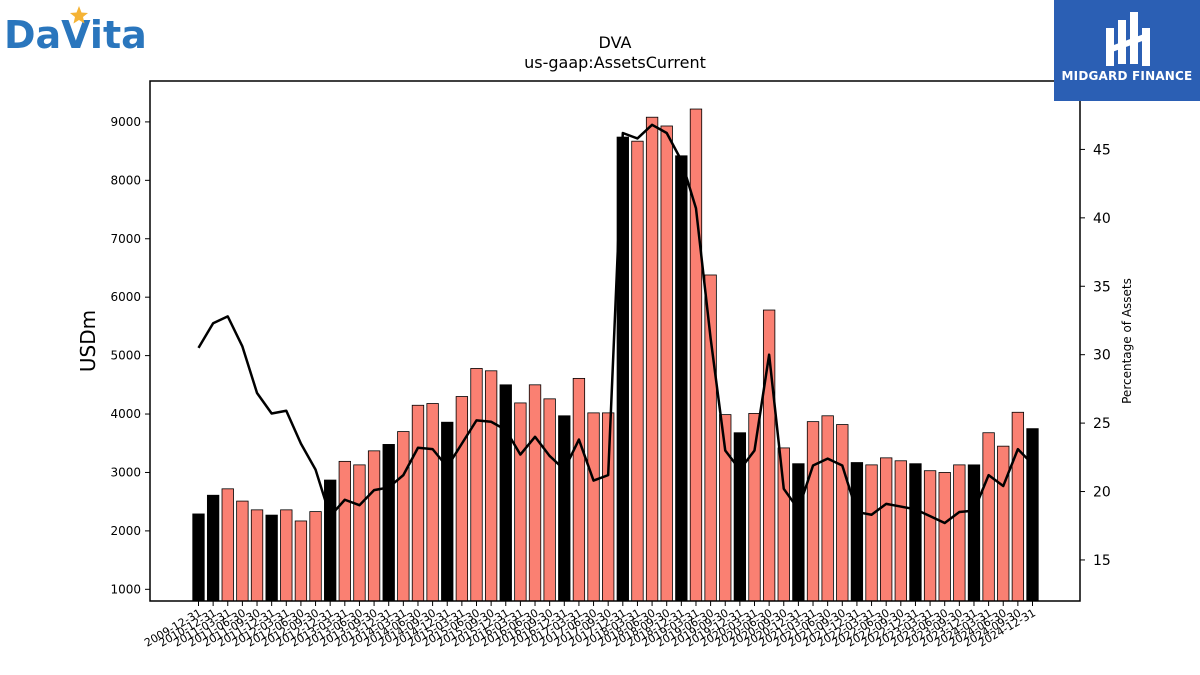  What do you see at coordinates (125, 239) in the screenshot?
I see `y-tick-label: 7000` at bounding box center [125, 239].